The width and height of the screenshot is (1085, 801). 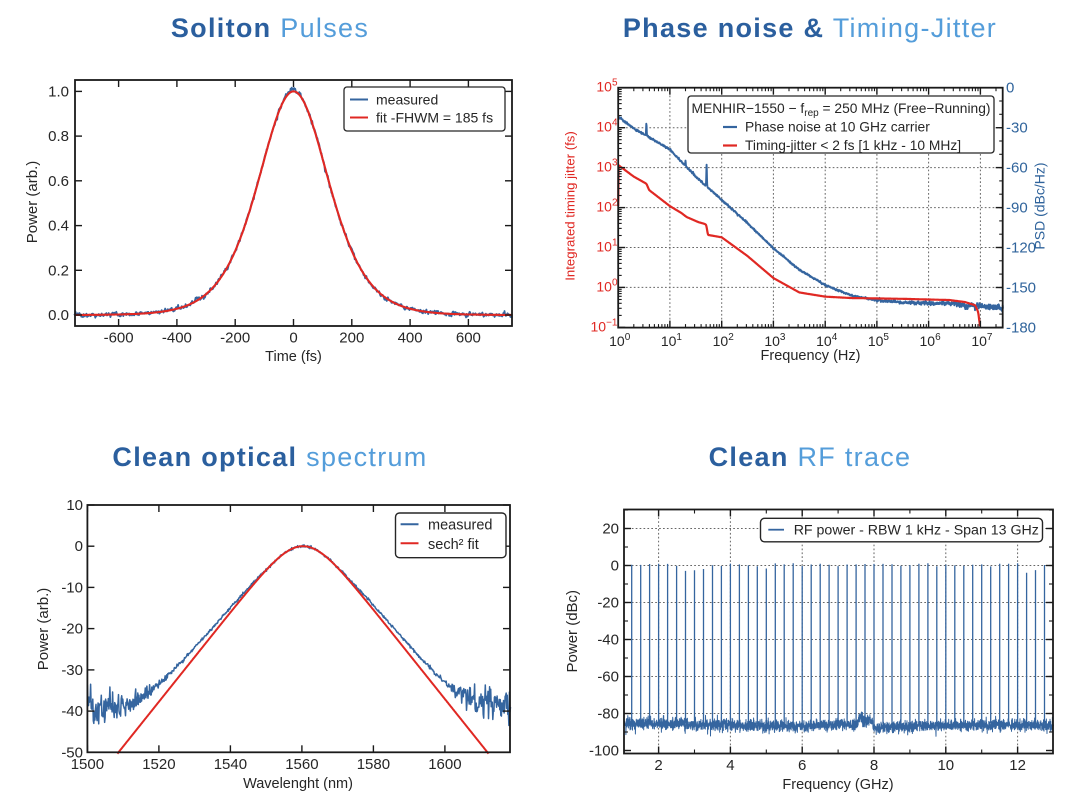 What do you see at coordinates (572, 631) in the screenshot?
I see `svg-text: Power (dBc)` at bounding box center [572, 631].